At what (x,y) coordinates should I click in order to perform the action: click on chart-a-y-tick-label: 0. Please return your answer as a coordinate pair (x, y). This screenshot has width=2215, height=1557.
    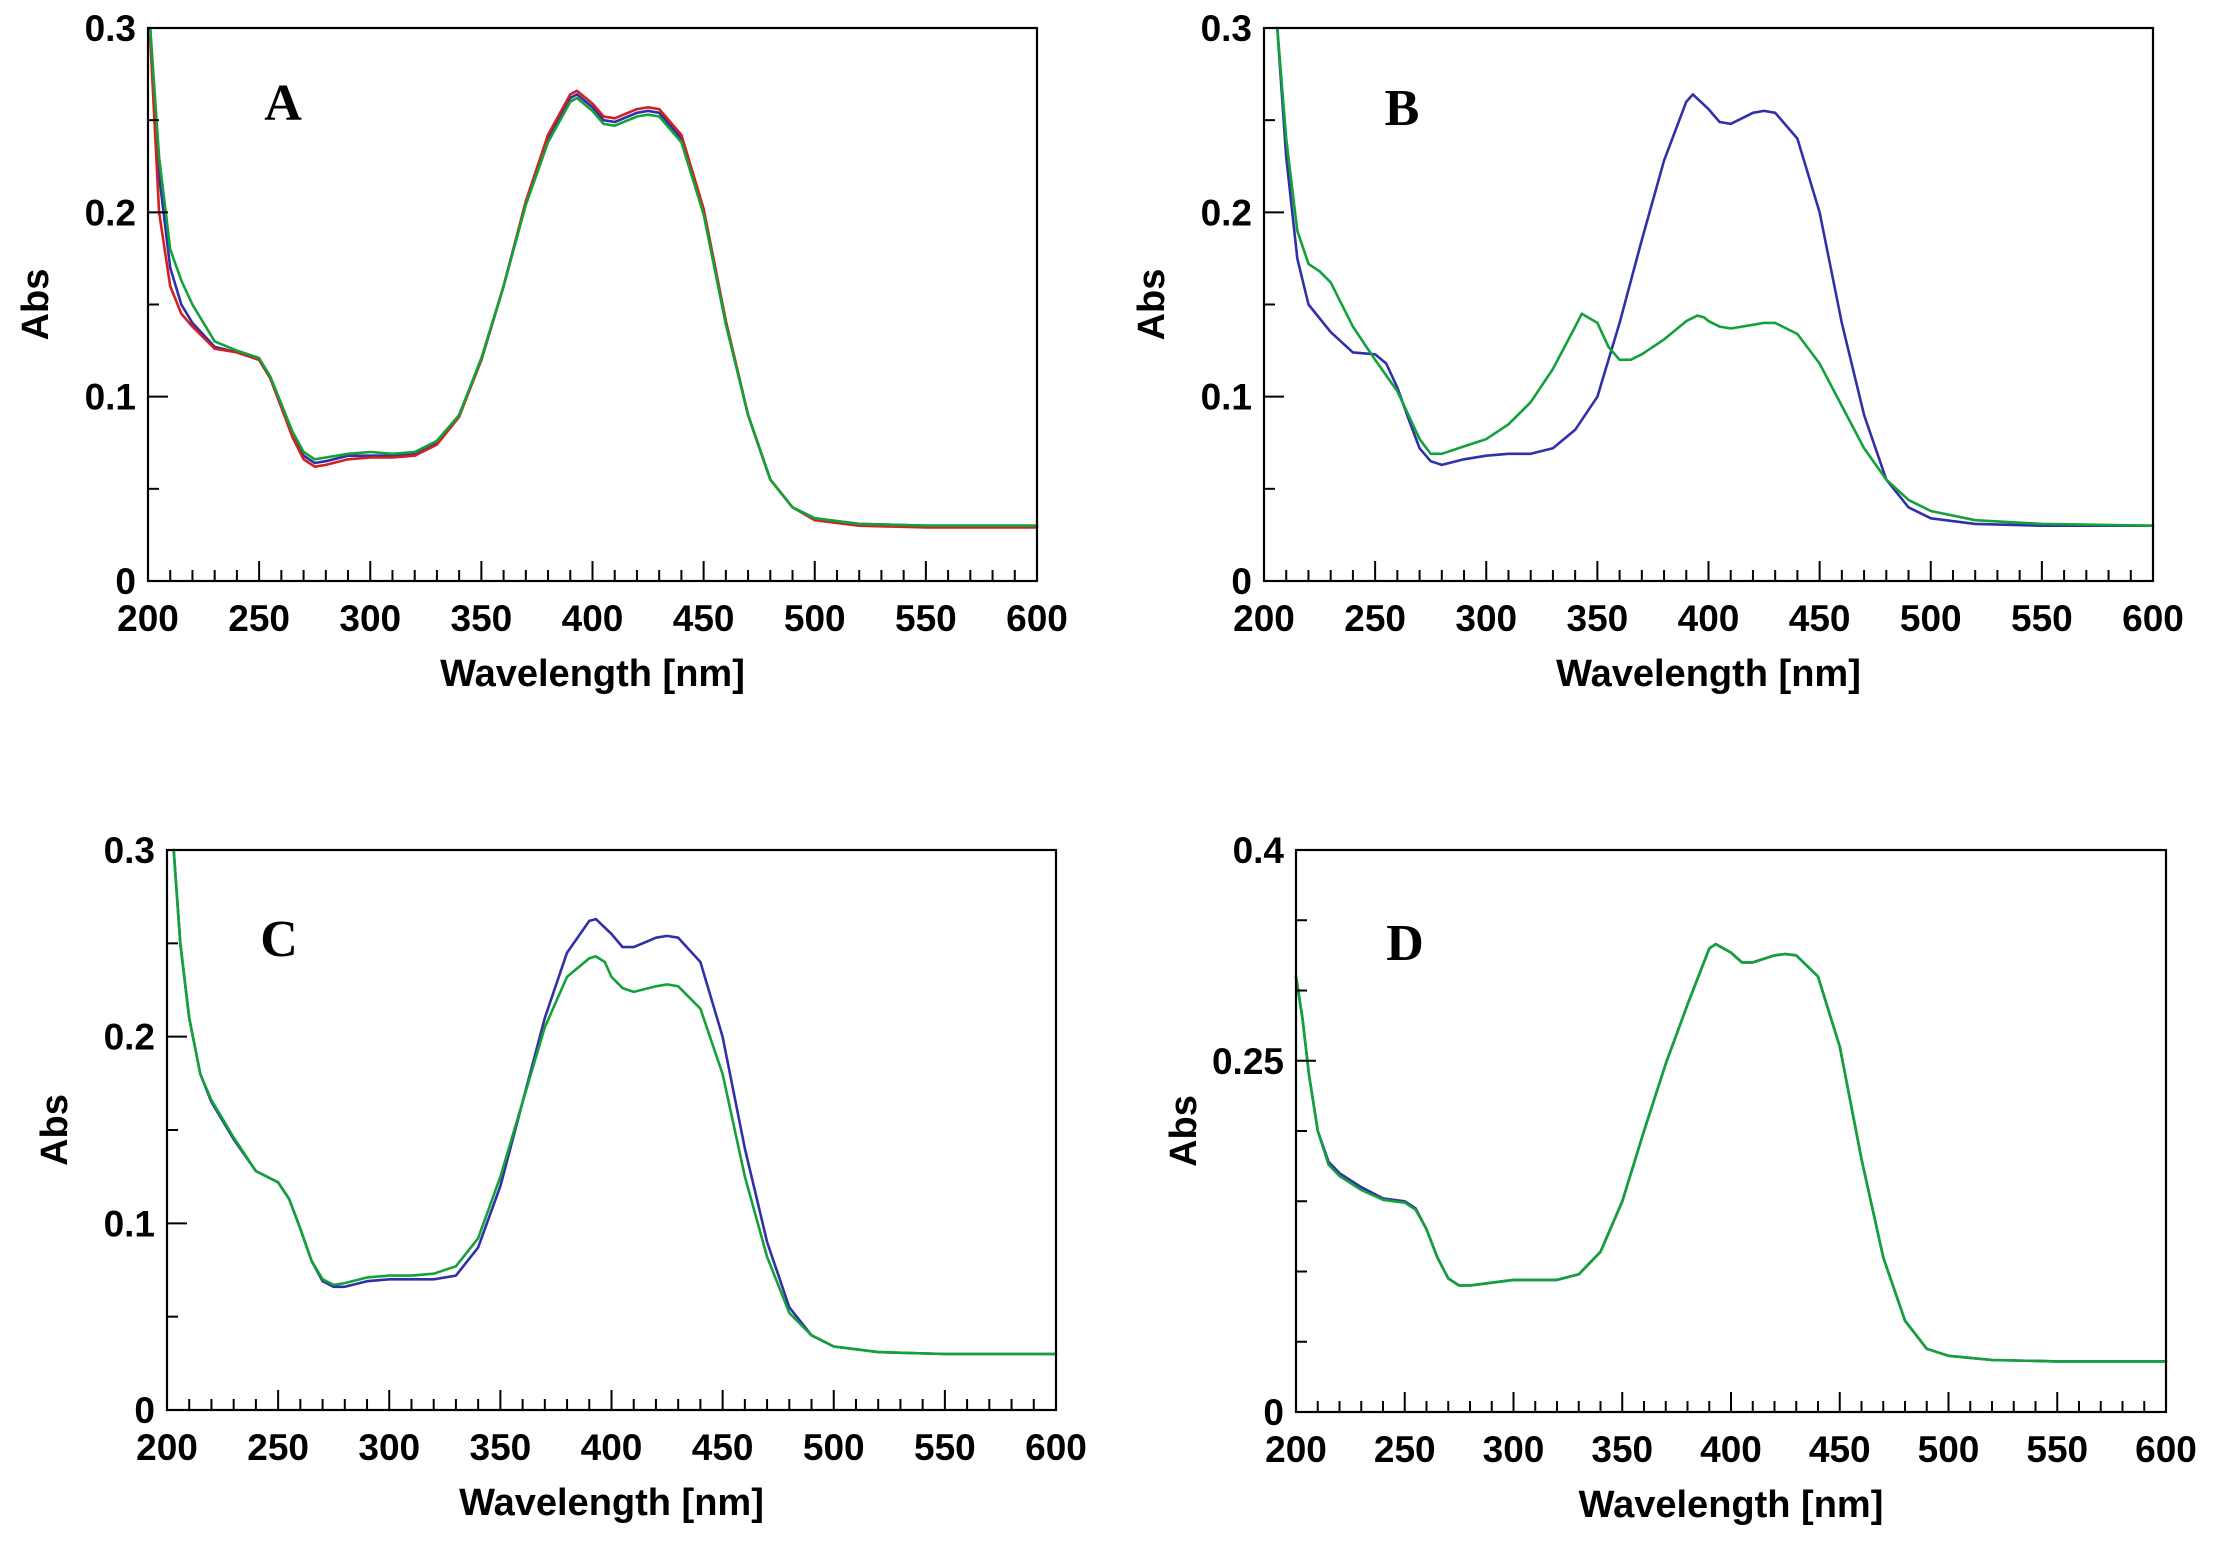
    Looking at the image, I should click on (125, 581).